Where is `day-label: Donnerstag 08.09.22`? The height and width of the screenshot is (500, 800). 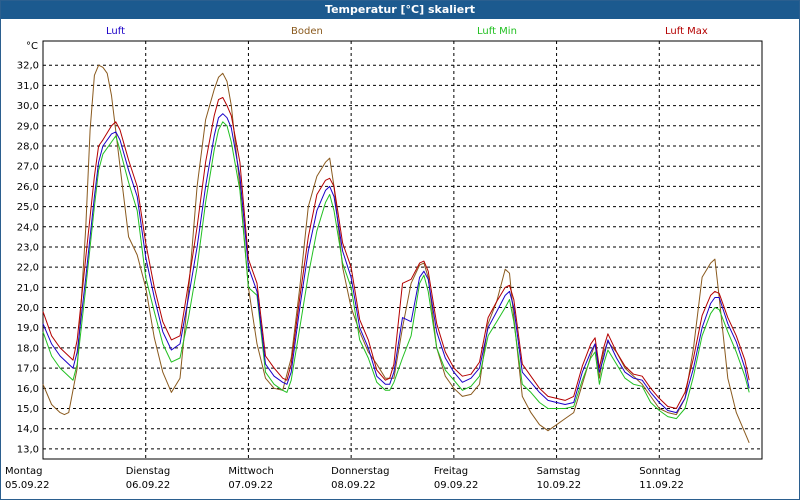 day-label: Donnerstag 08.09.22 is located at coordinates (360, 479).